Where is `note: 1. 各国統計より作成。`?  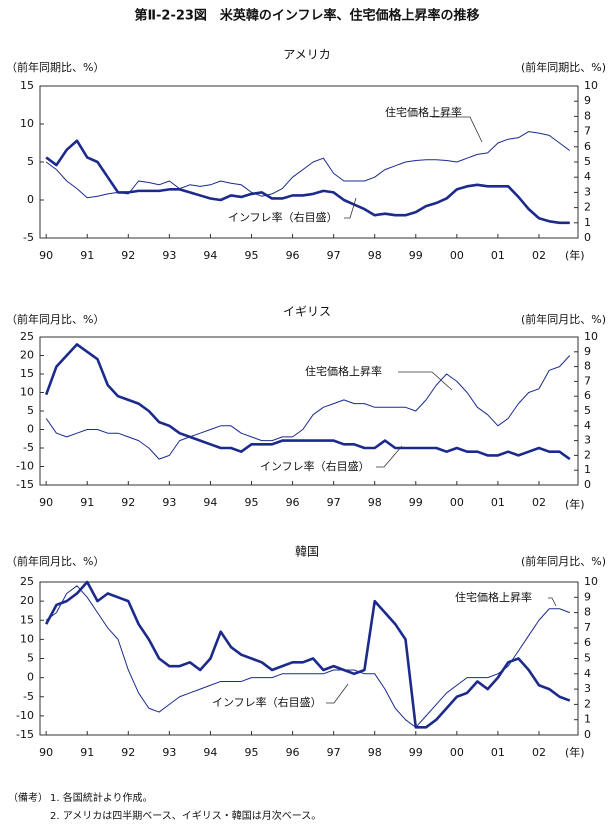 note: 1. 各国統計より作成。 is located at coordinates (101, 797).